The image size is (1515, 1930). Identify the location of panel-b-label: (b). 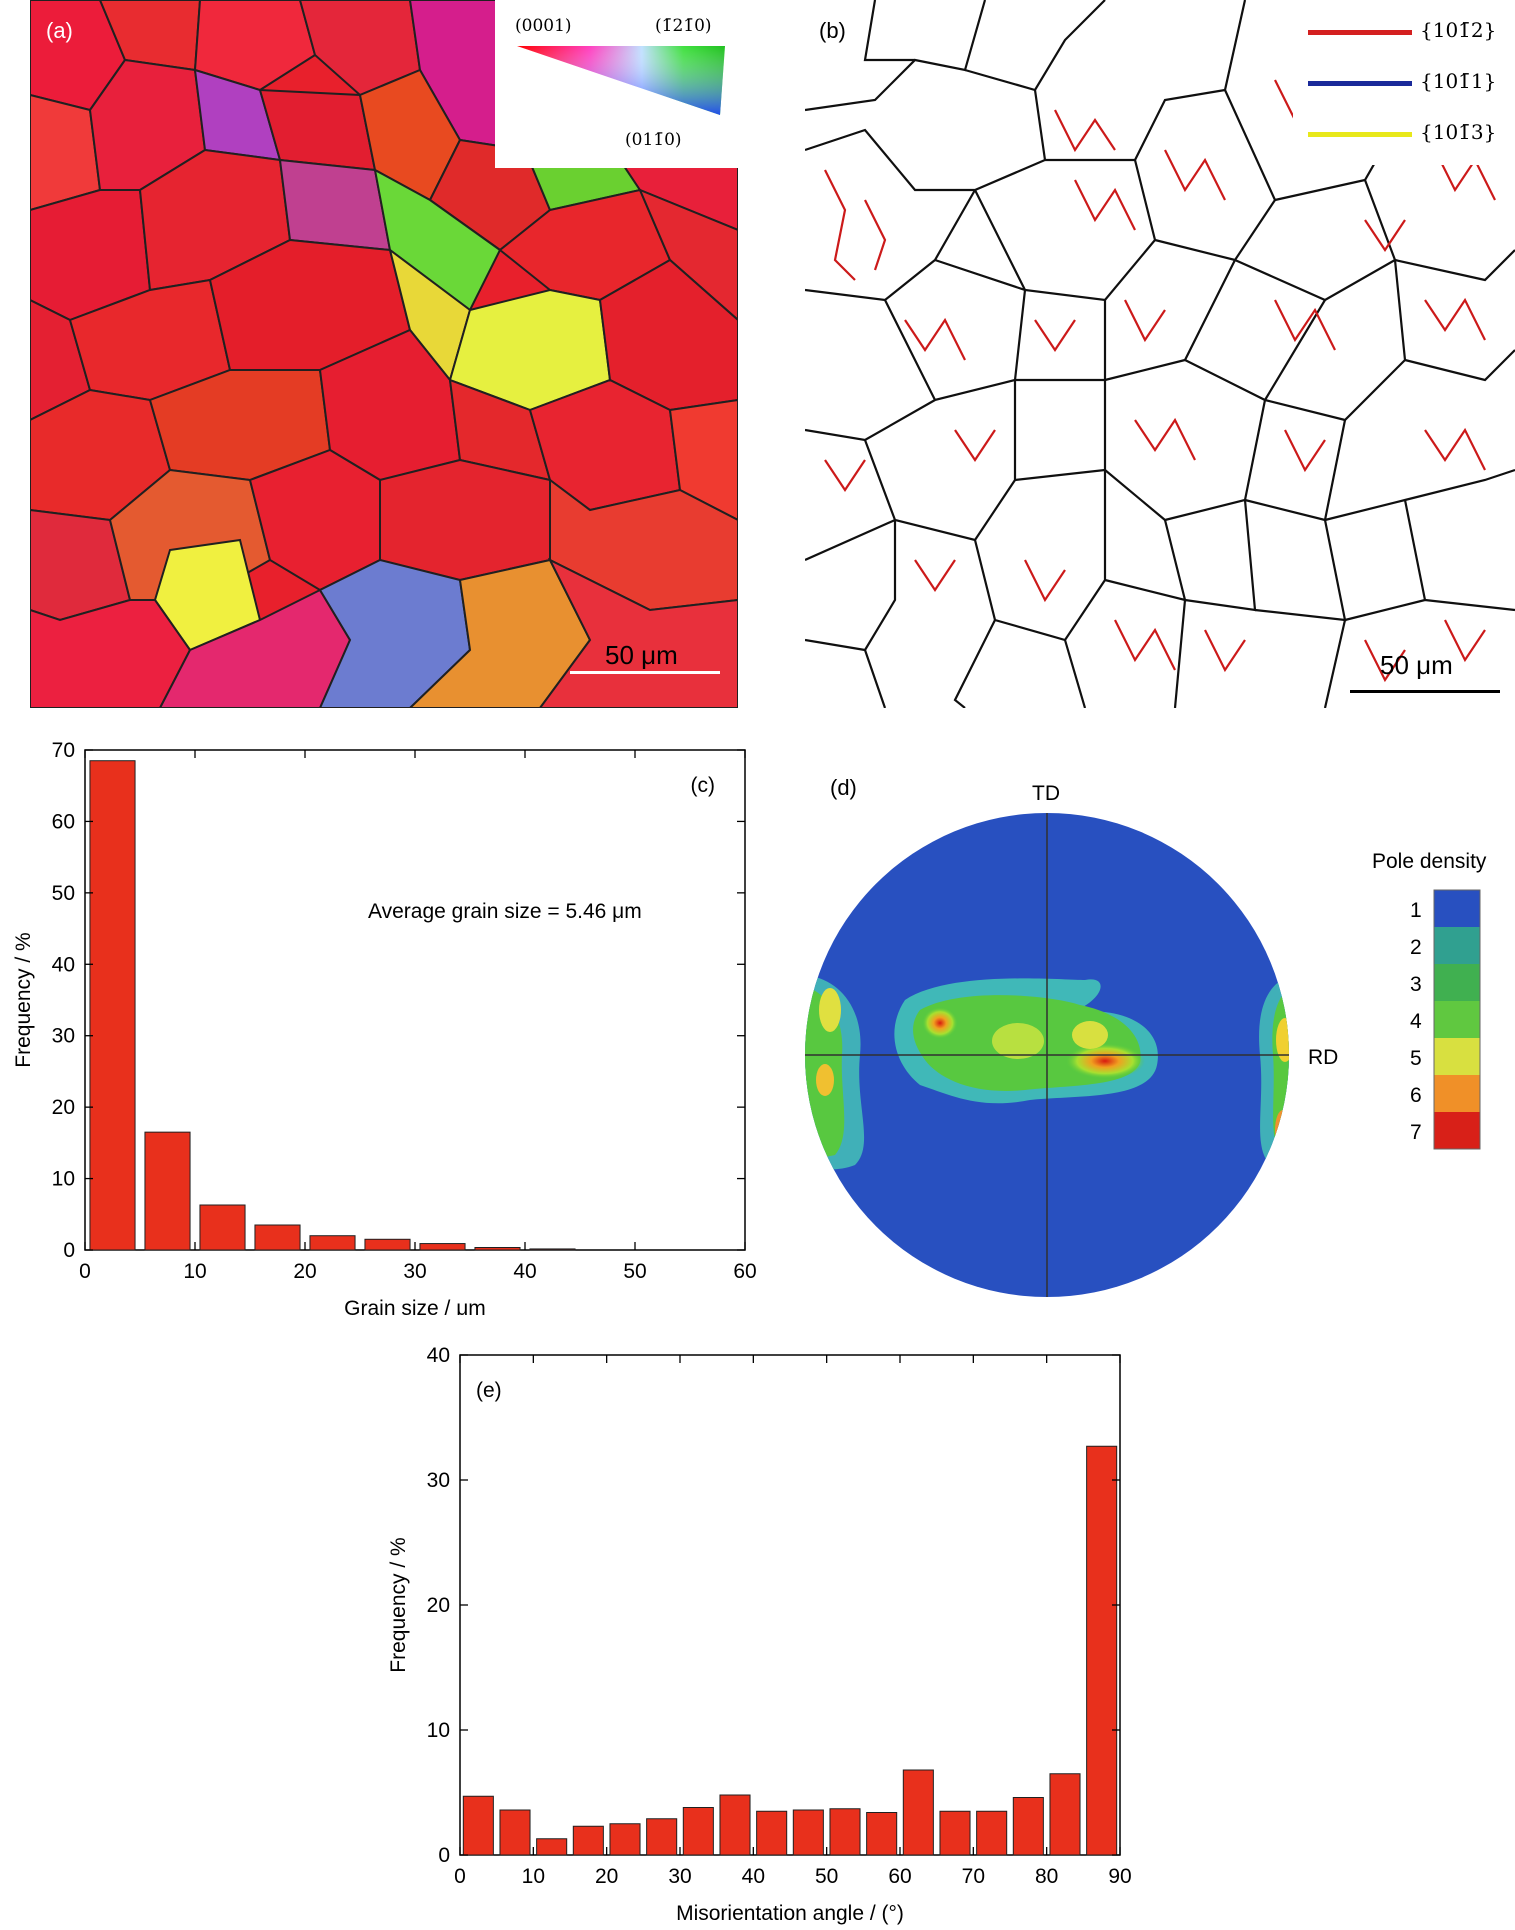
(832, 30).